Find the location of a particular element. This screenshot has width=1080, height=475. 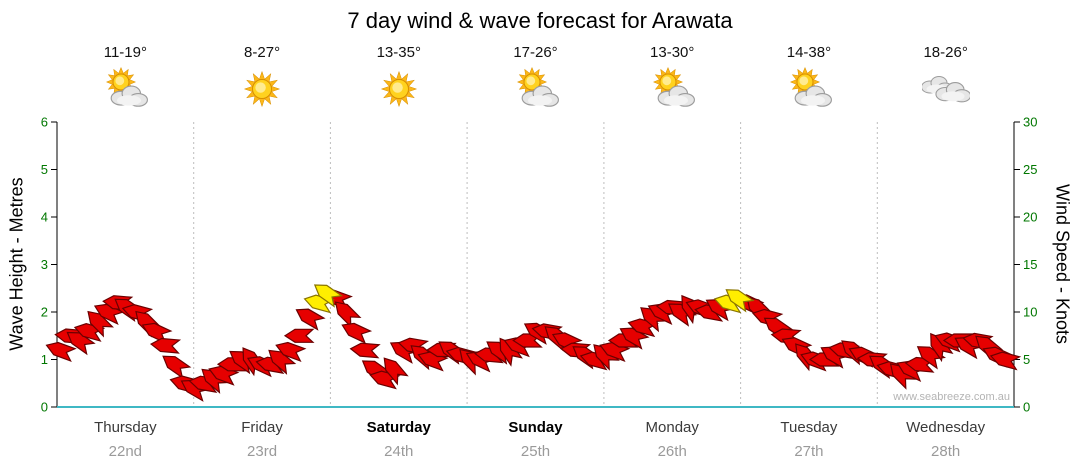

day-temp-range: 17-26° is located at coordinates (535, 52).